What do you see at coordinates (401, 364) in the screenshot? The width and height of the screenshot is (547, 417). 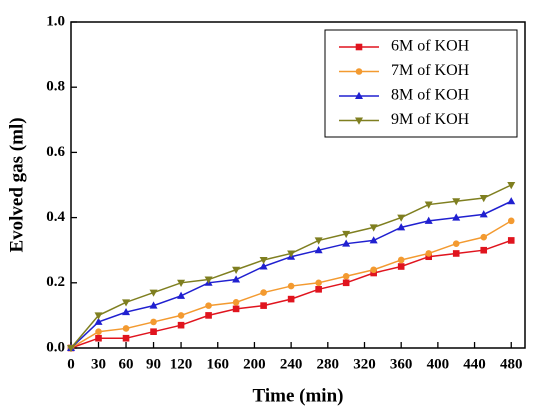 I see `x-tick-label: 360` at bounding box center [401, 364].